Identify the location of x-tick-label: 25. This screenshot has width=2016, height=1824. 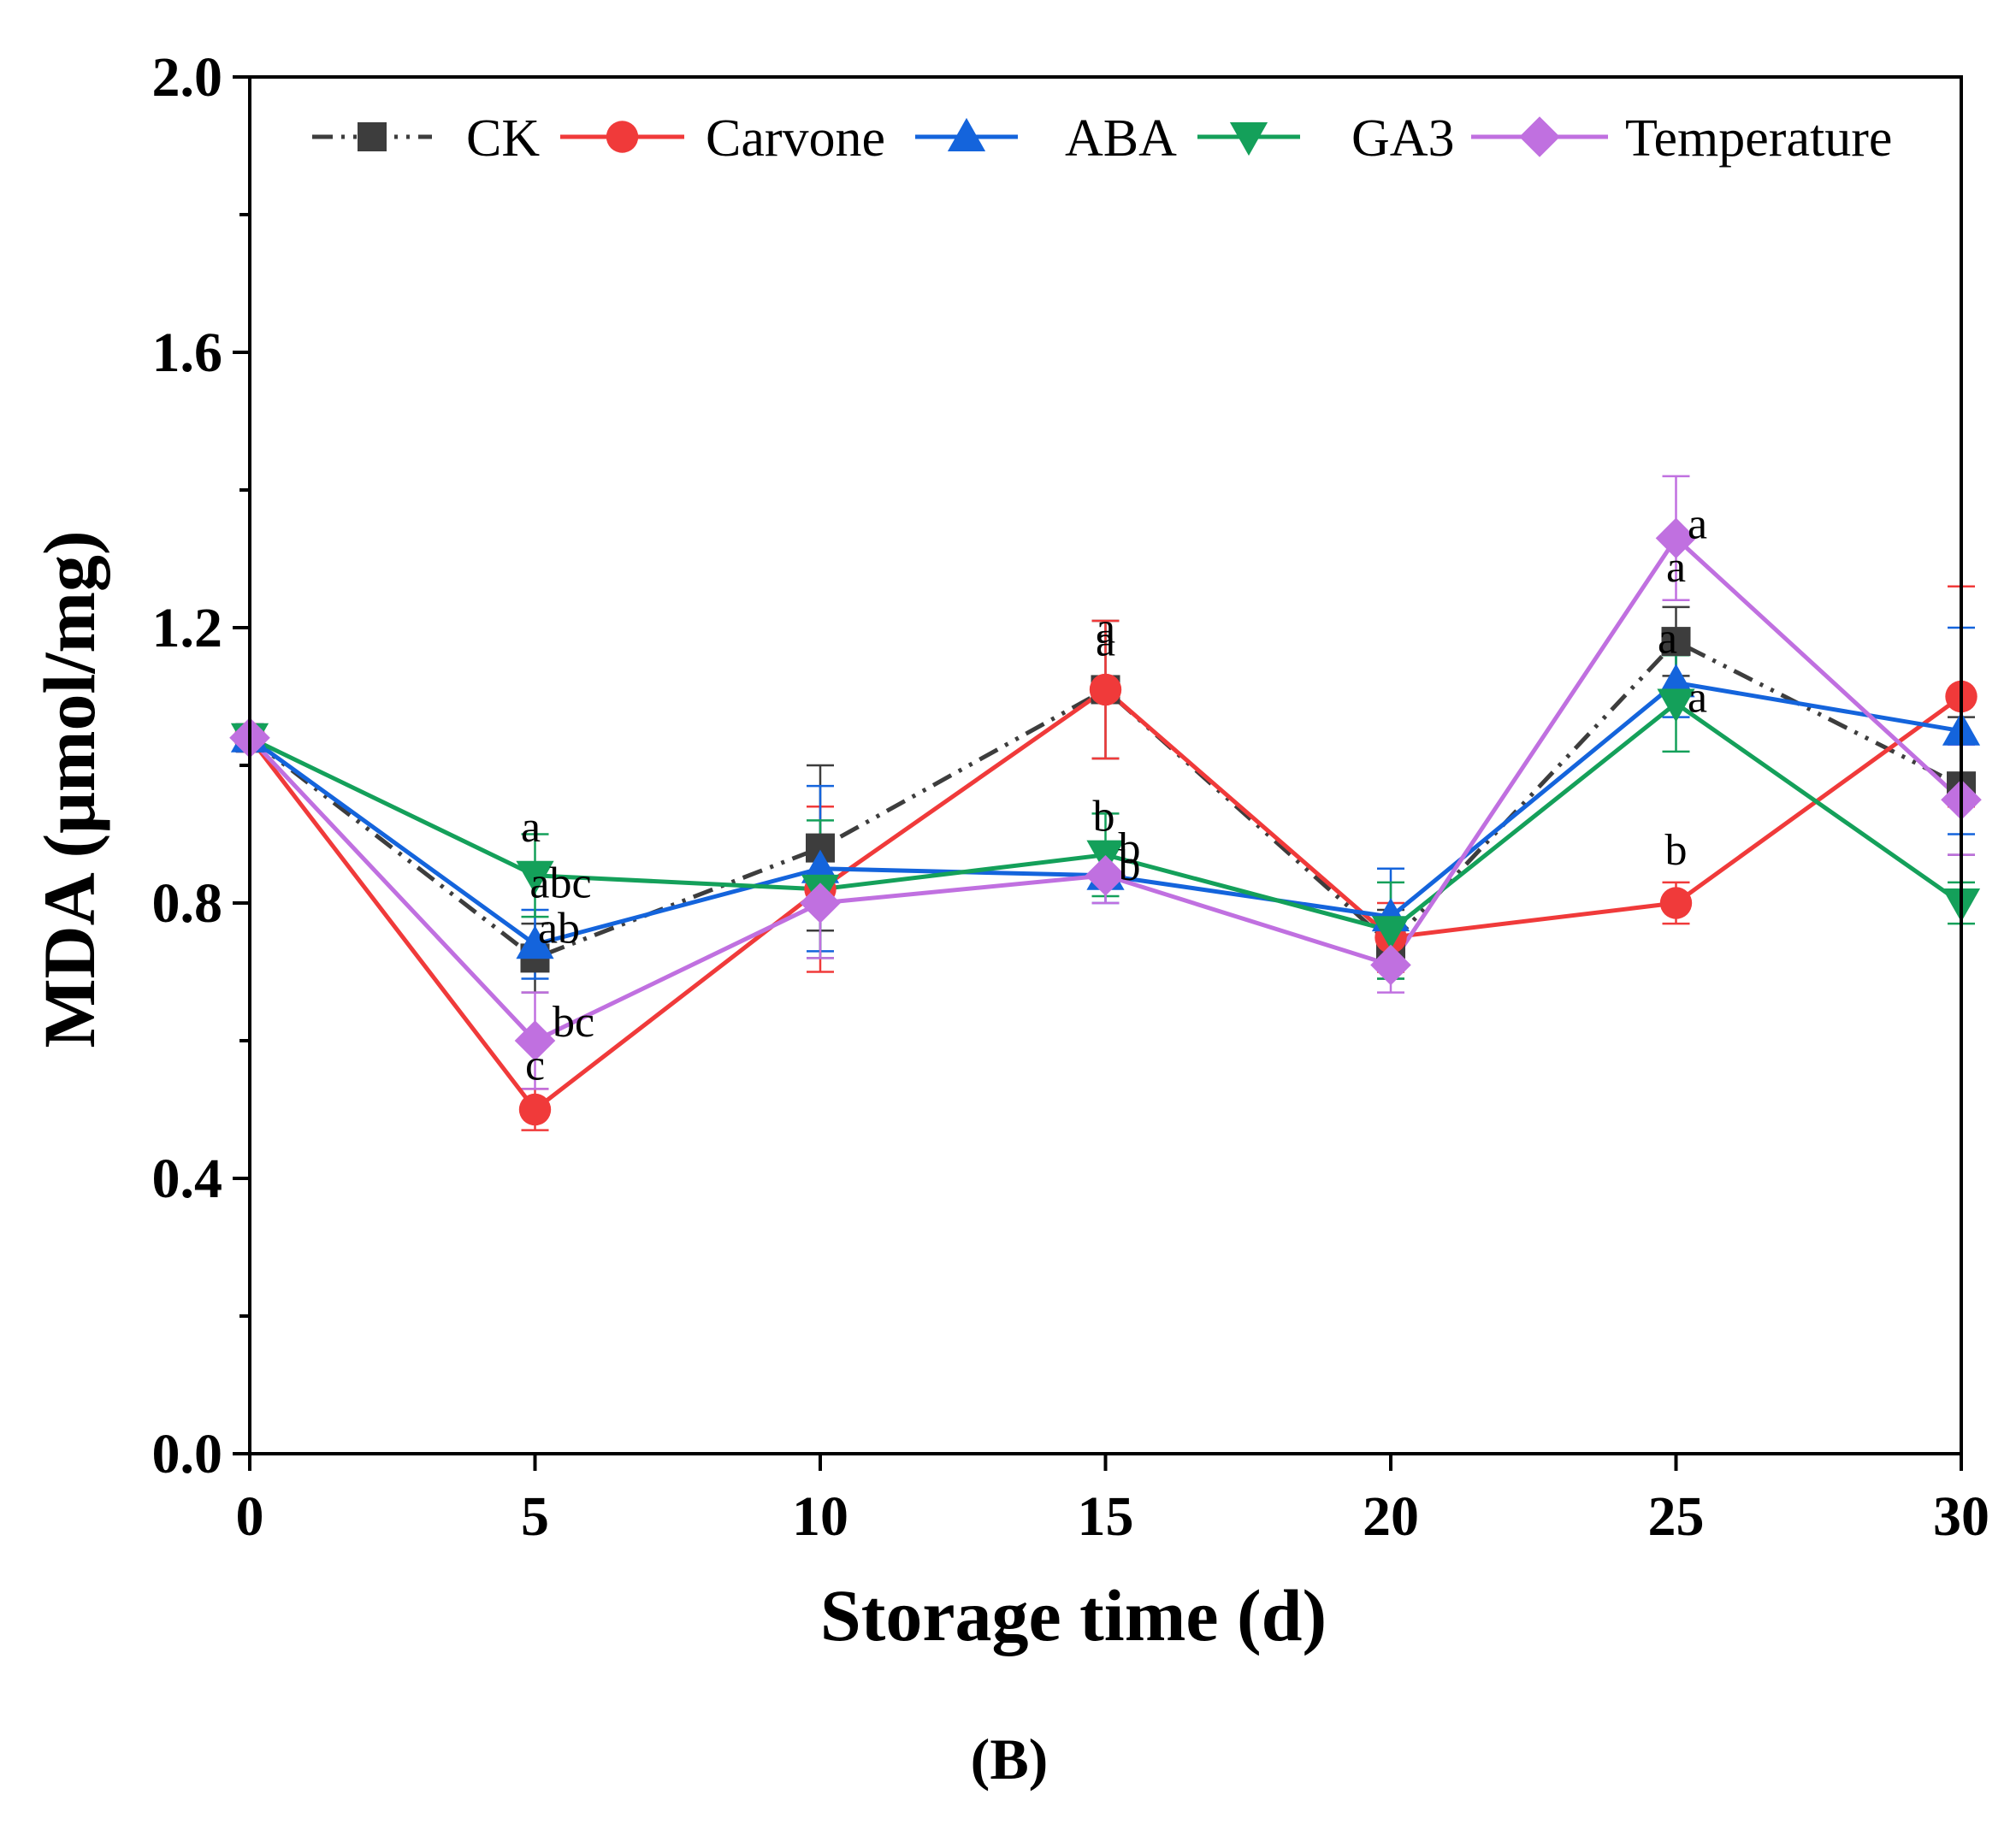
(1676, 1516).